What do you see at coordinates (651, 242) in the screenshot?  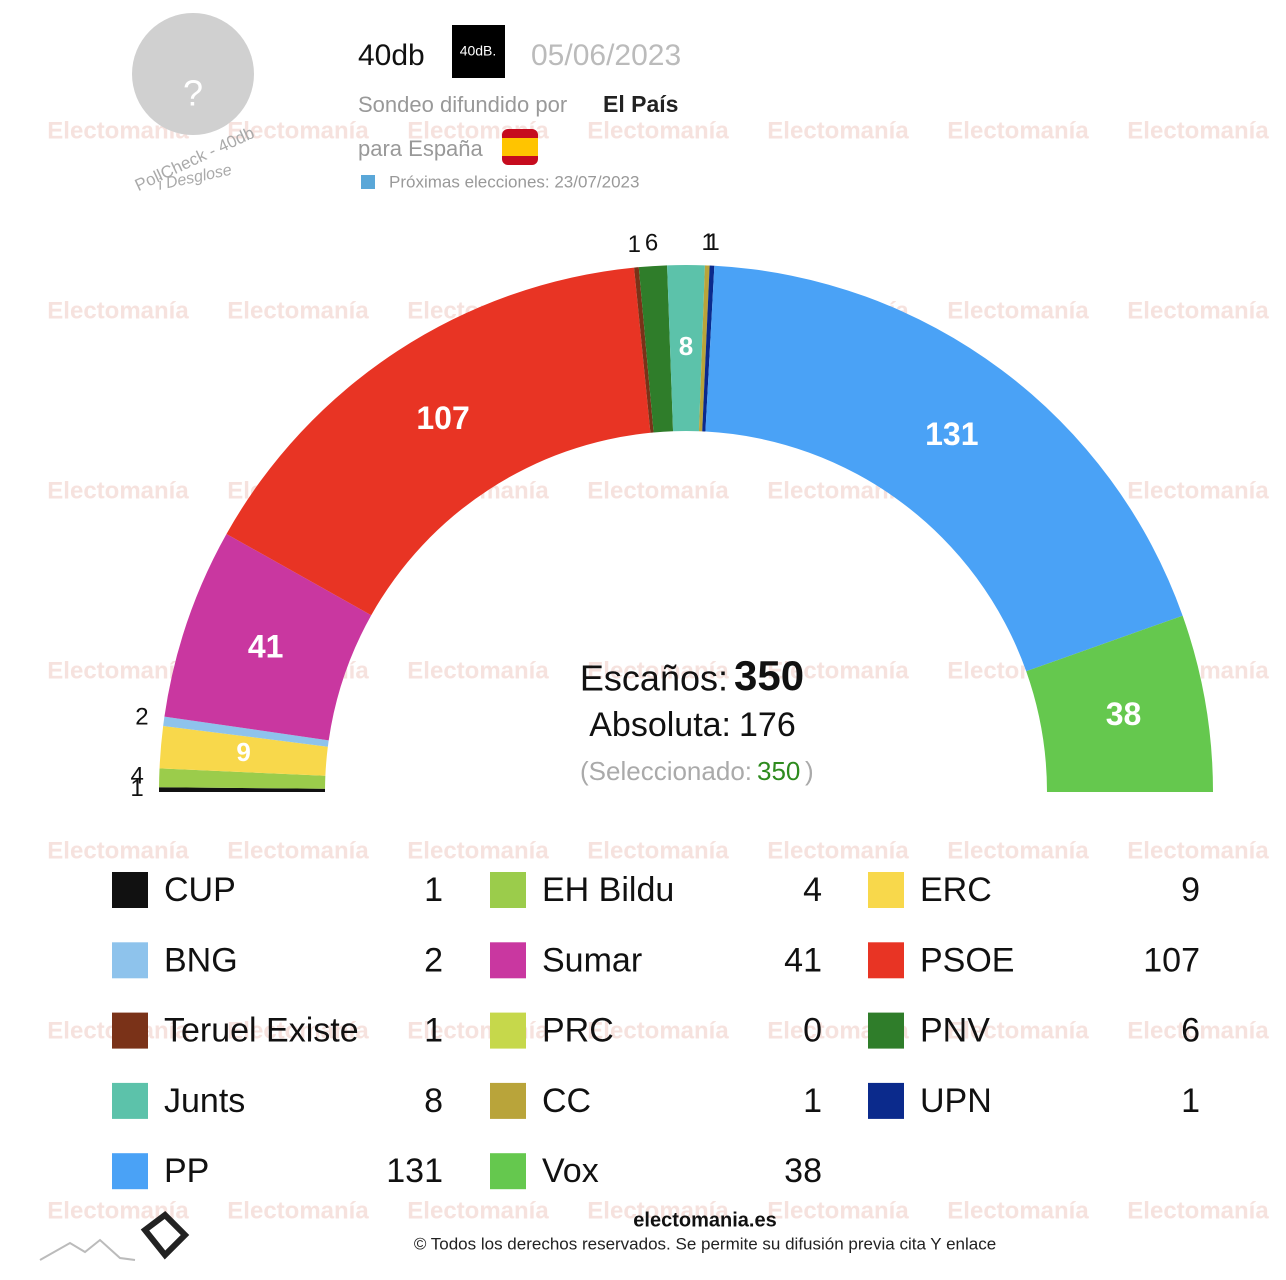 I see `segment-label: 6` at bounding box center [651, 242].